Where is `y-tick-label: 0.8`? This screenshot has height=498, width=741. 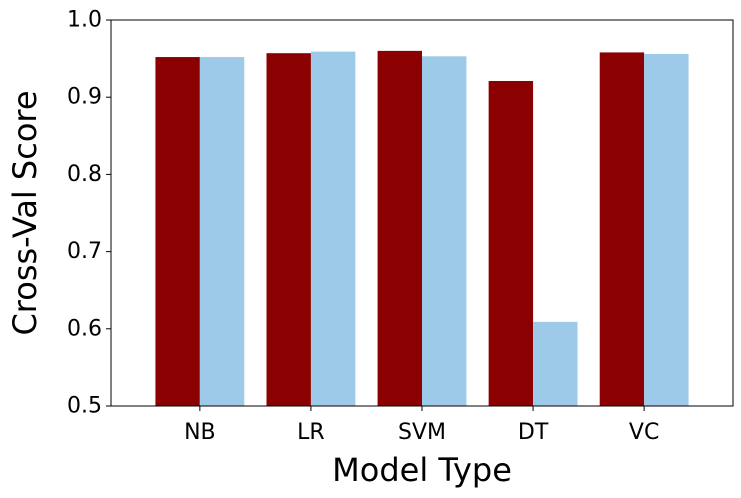 y-tick-label: 0.8 is located at coordinates (84, 174).